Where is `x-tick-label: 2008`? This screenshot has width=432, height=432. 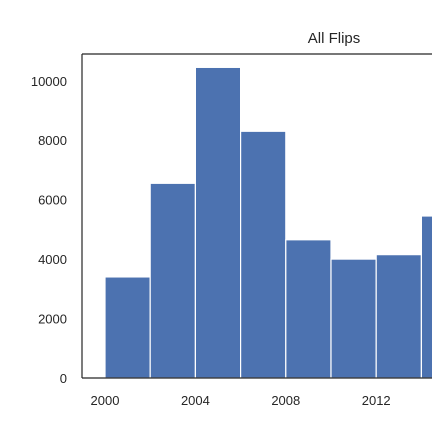
x-tick-label: 2008 is located at coordinates (285, 400).